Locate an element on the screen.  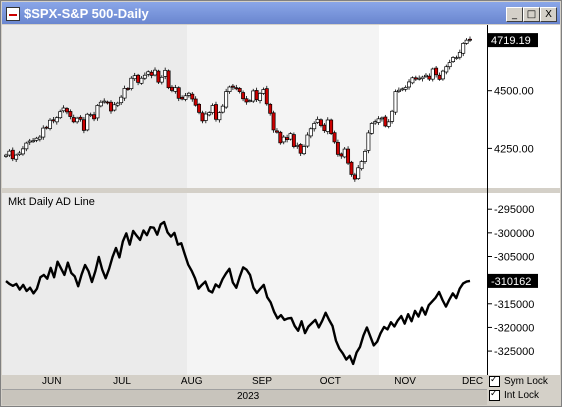
month-label: DEC is located at coordinates (473, 381).